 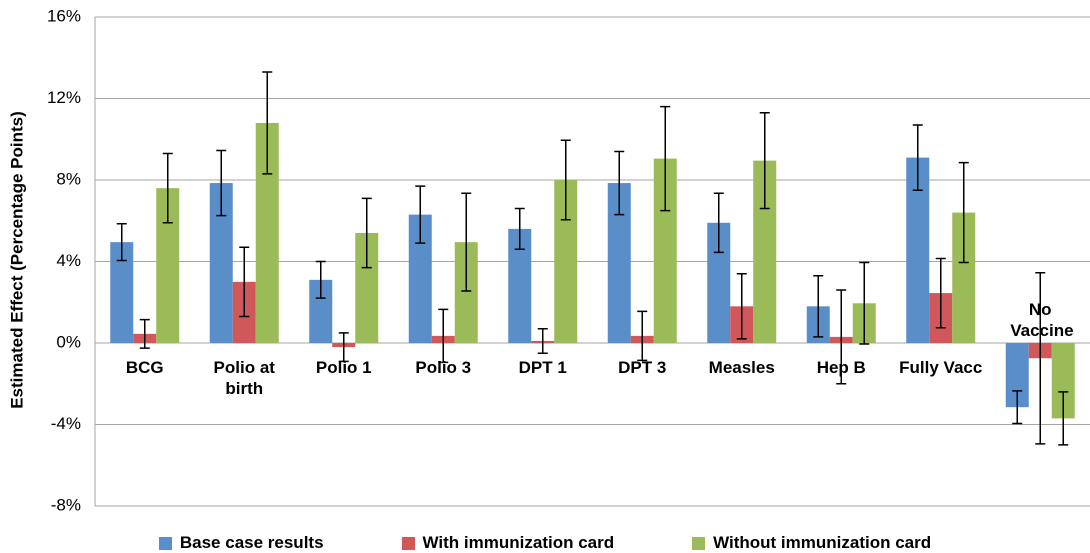 I want to click on x-tick-label: Fully Vacc, so click(x=941, y=367).